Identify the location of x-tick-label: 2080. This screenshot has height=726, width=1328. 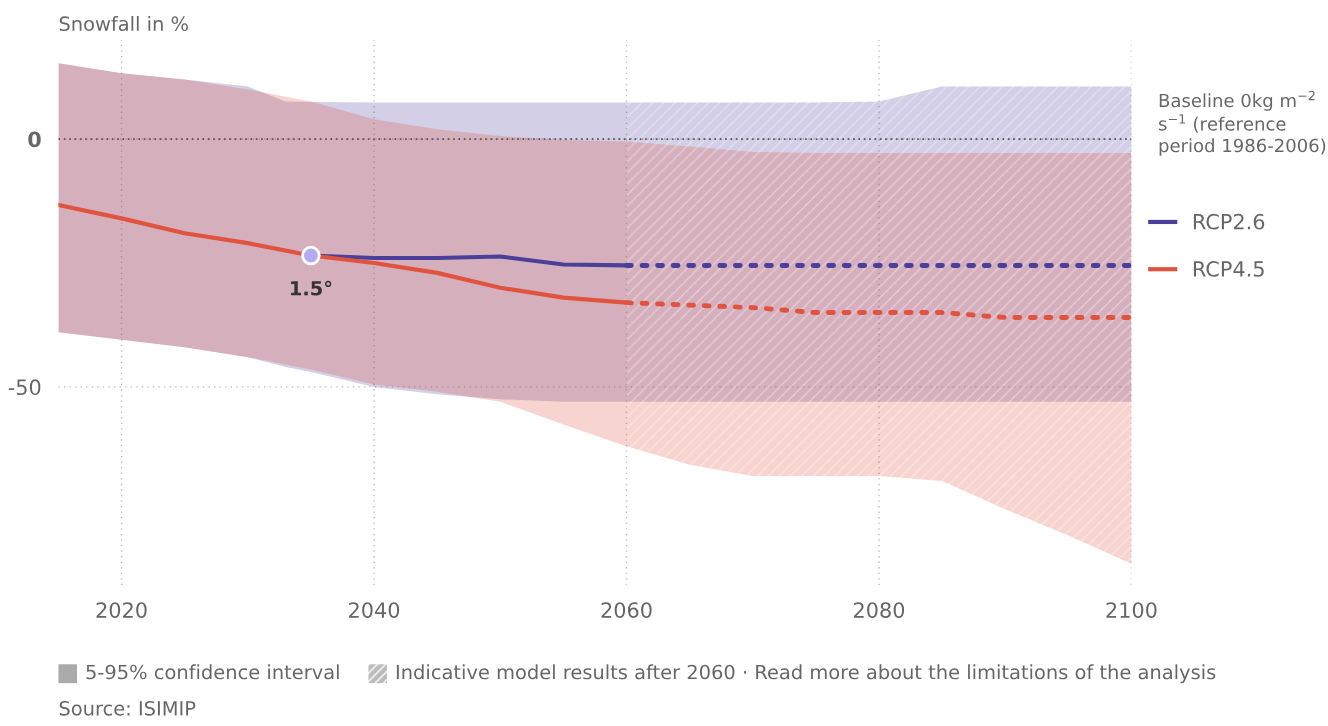
(879, 610).